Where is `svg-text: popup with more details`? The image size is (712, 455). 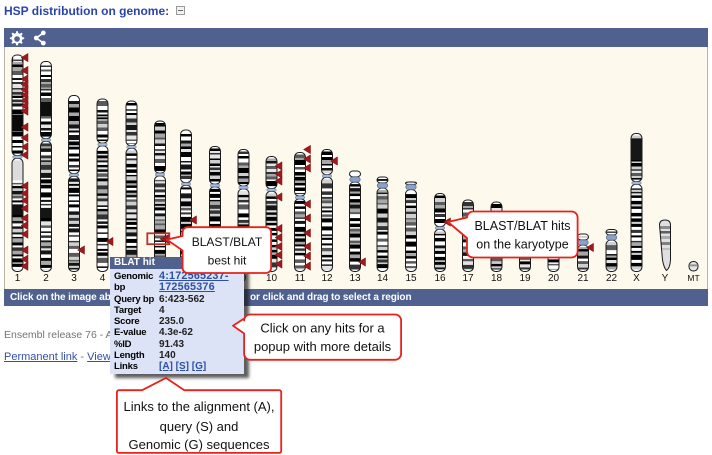 svg-text: popup with more details is located at coordinates (323, 346).